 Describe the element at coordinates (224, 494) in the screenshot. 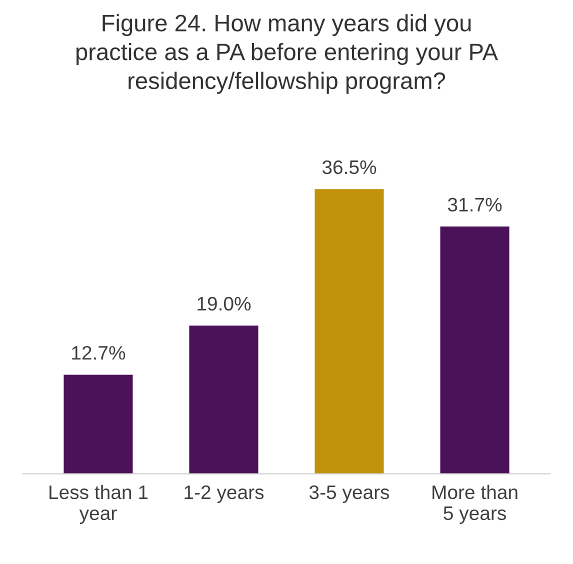

I see `x-tick-label: 1-2 years` at that location.